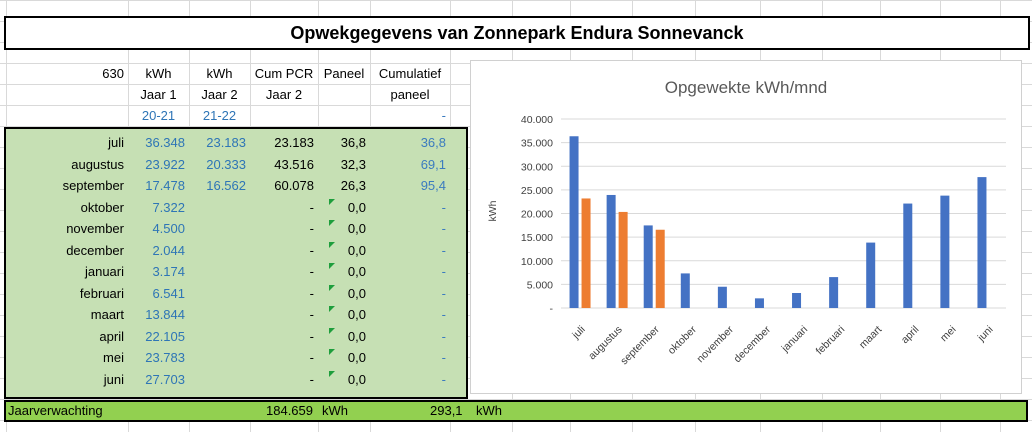 The height and width of the screenshot is (432, 1032). What do you see at coordinates (433, 185) in the screenshot?
I see `table-cell-cumpaneel: 95,4` at bounding box center [433, 185].